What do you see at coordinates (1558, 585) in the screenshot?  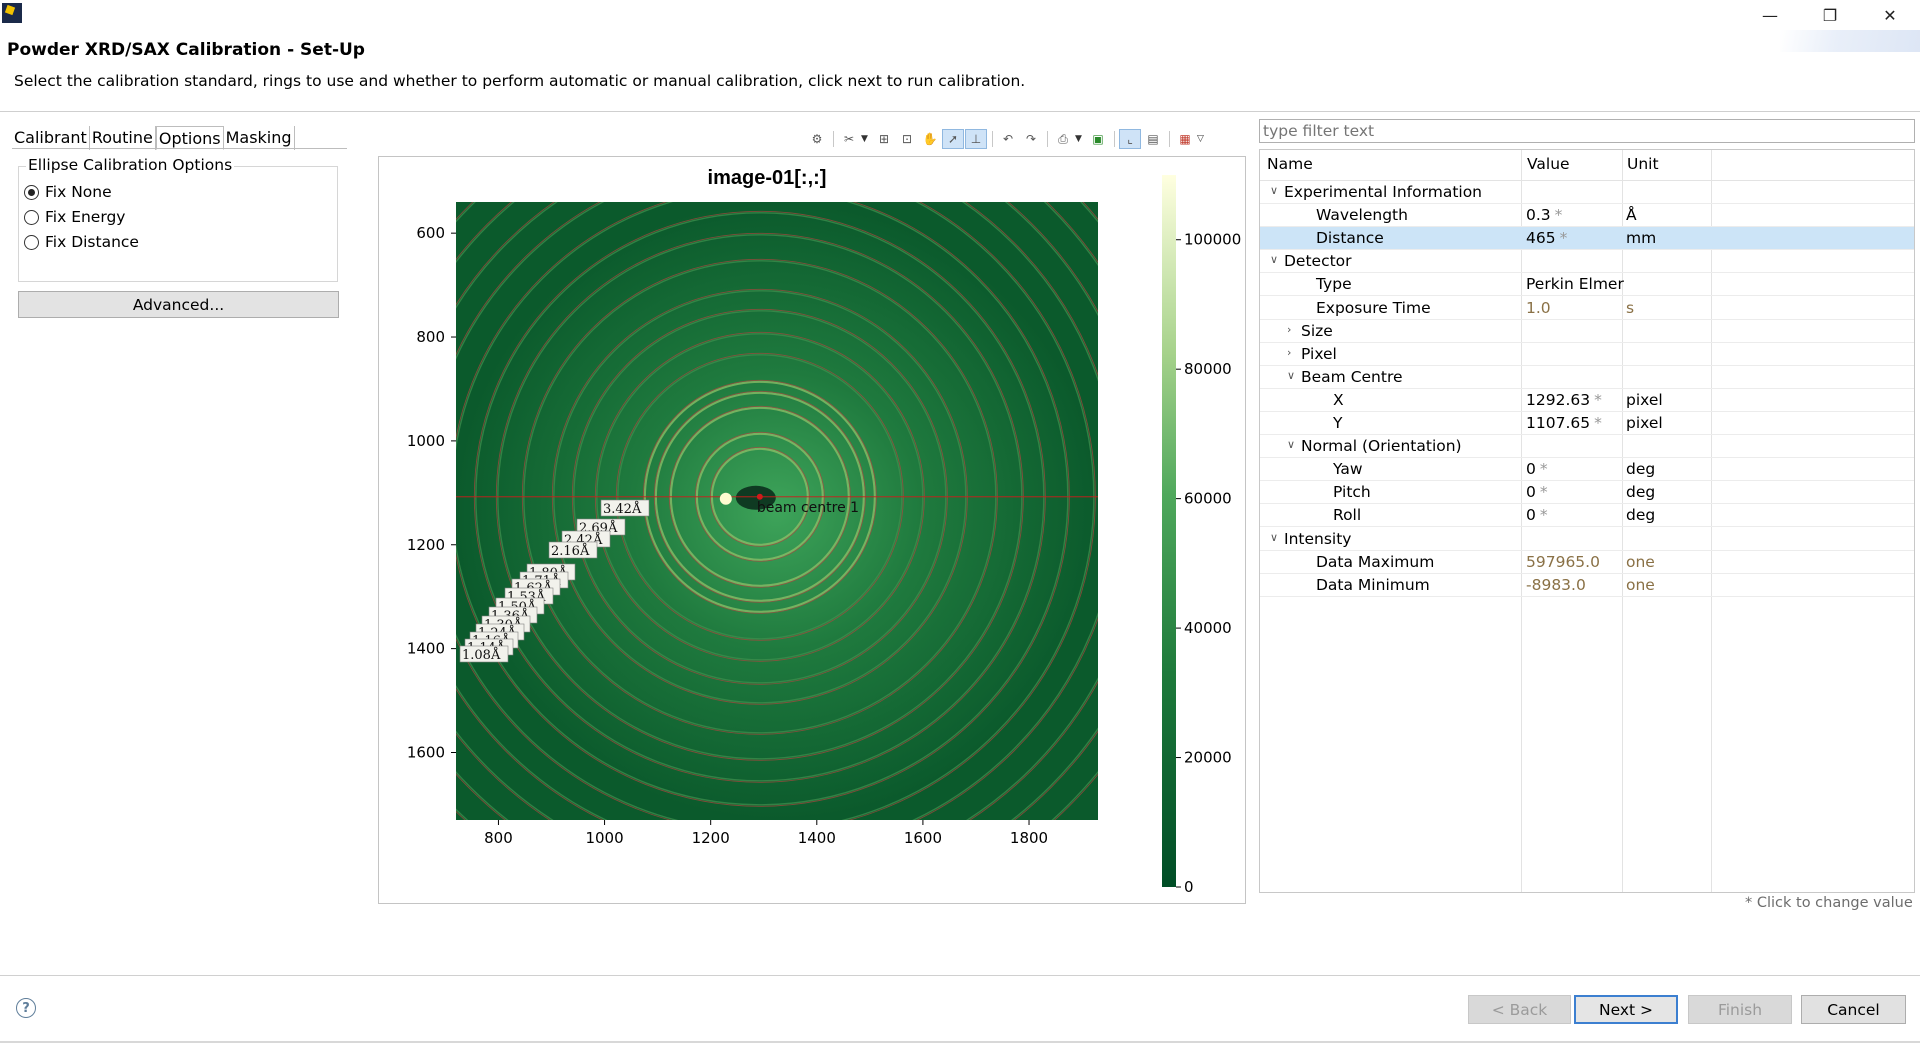 I see `row-value: -8983.0` at bounding box center [1558, 585].